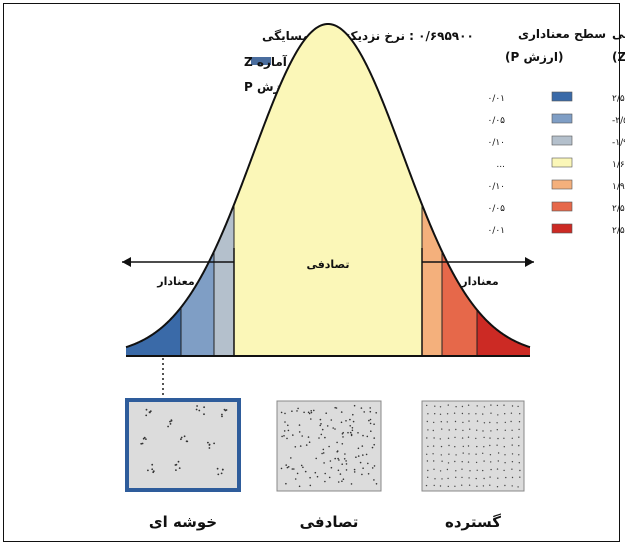 The image size is (625, 547). I want to click on legend-row: <-۲/۵۸ ۰/۰۱, so click(556, 97).